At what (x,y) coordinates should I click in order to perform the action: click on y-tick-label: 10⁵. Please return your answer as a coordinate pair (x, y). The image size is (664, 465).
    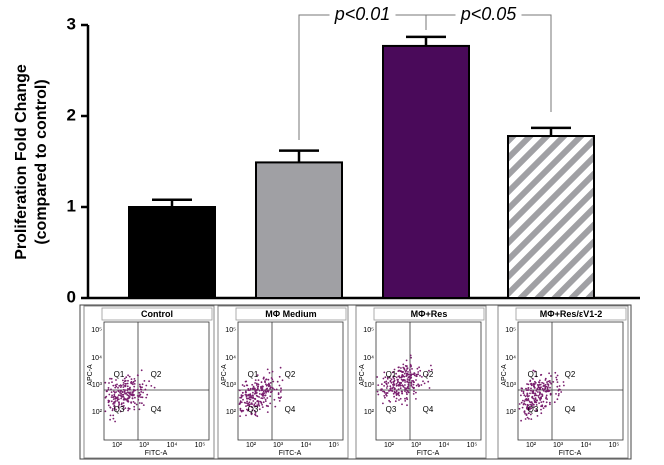
    Looking at the image, I should click on (230, 330).